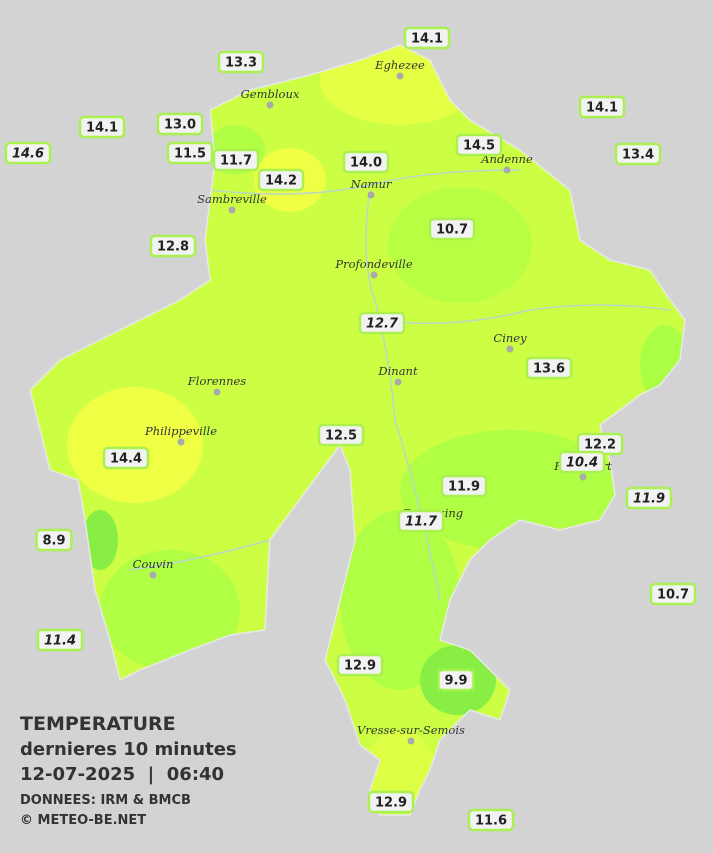 The image size is (713, 853). What do you see at coordinates (232, 199) in the screenshot?
I see `city-label: Sambreville` at bounding box center [232, 199].